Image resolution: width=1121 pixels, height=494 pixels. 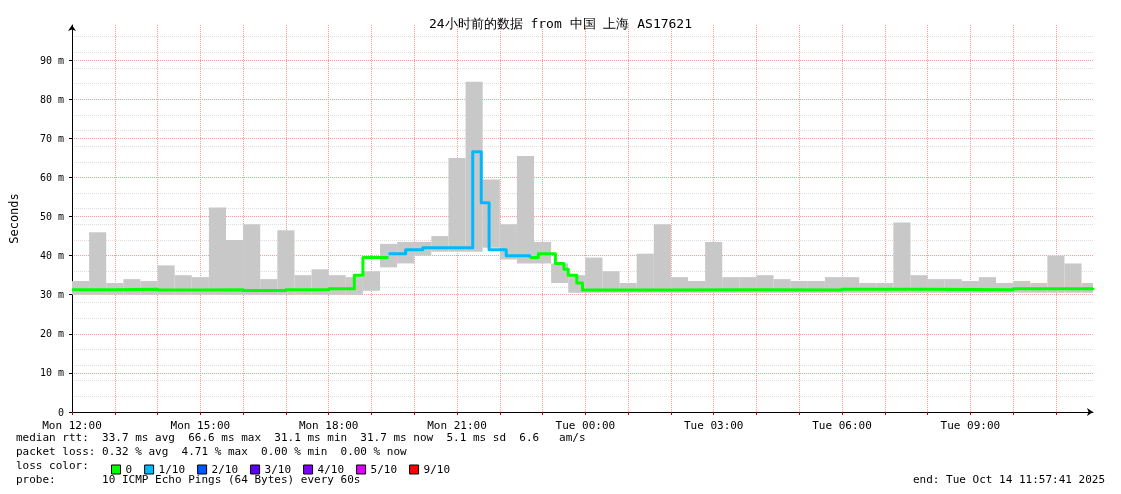 I want to click on y-tick-label: 0, so click(x=60, y=412).